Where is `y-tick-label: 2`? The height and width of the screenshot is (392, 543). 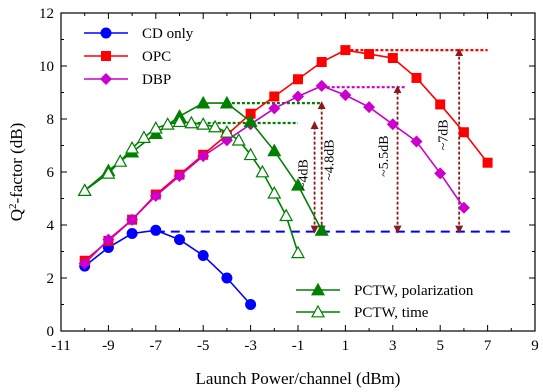
y-tick-label: 2 is located at coordinates (51, 279).